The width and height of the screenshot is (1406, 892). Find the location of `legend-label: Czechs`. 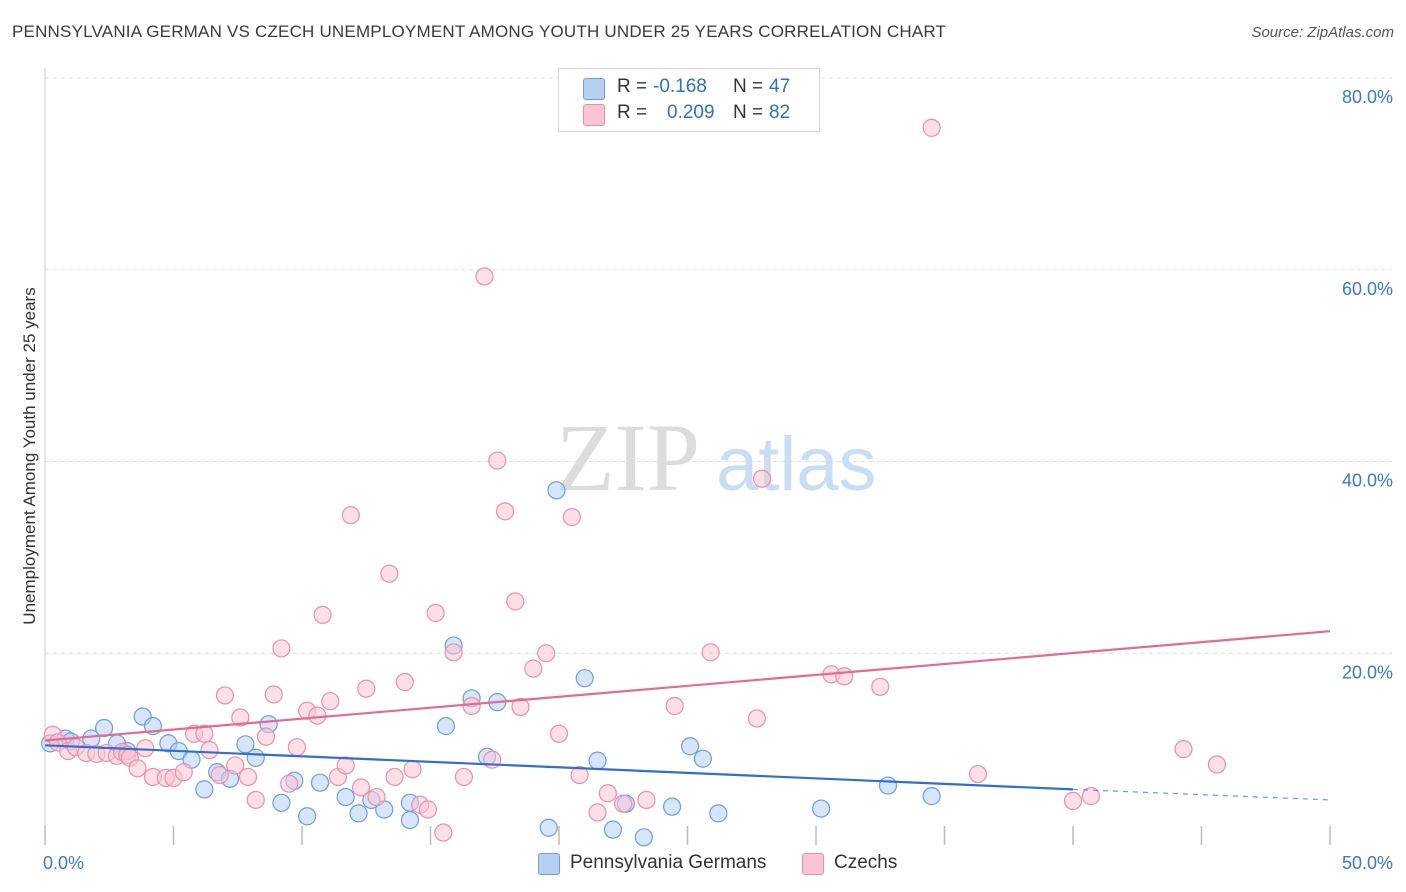

legend-label: Czechs is located at coordinates (866, 862).